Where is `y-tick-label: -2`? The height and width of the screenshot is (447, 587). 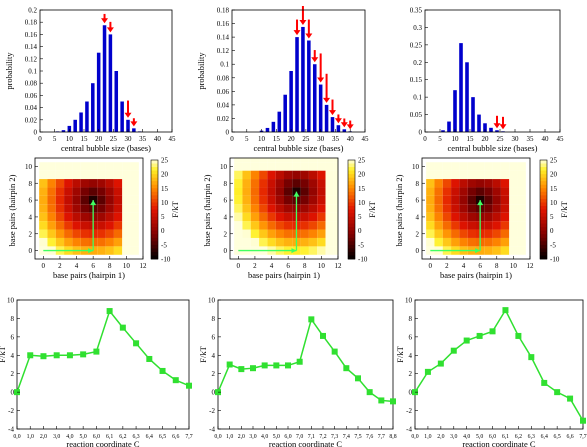
y-tick-label: -2 is located at coordinates (409, 411).